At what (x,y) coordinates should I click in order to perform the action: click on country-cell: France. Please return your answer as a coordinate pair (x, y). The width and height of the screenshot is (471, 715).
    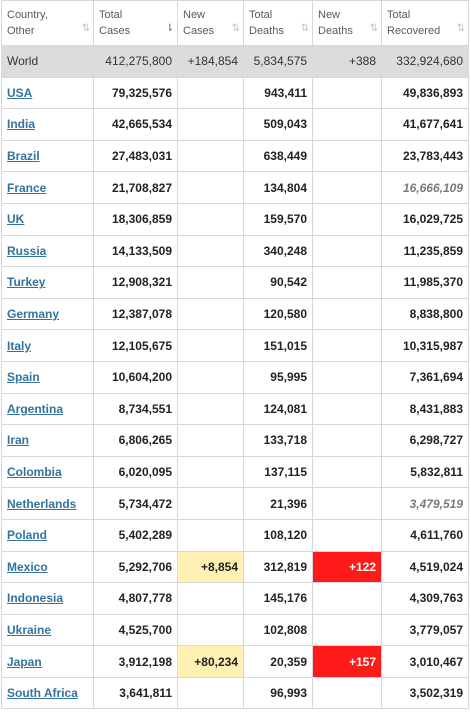
    Looking at the image, I should click on (47, 187).